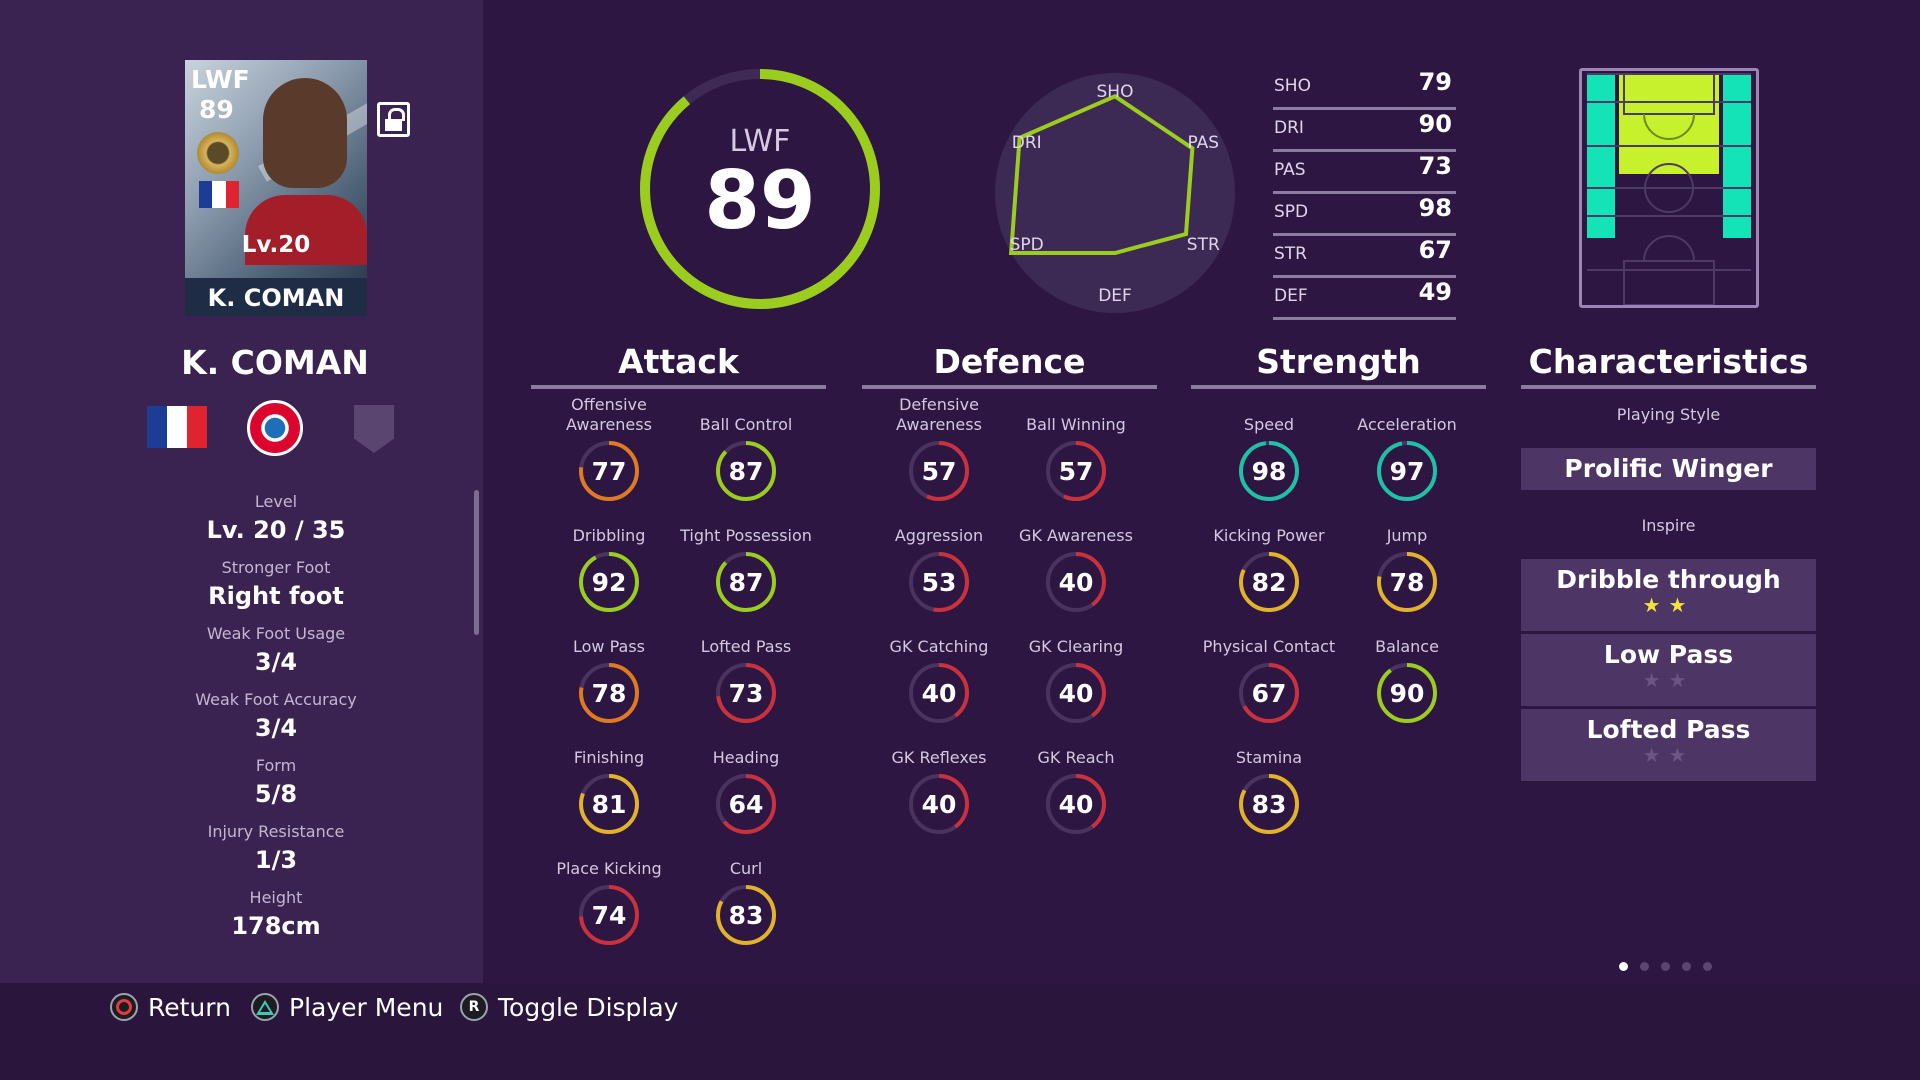  What do you see at coordinates (1115, 296) in the screenshot?
I see `radar-axis-def: DEF` at bounding box center [1115, 296].